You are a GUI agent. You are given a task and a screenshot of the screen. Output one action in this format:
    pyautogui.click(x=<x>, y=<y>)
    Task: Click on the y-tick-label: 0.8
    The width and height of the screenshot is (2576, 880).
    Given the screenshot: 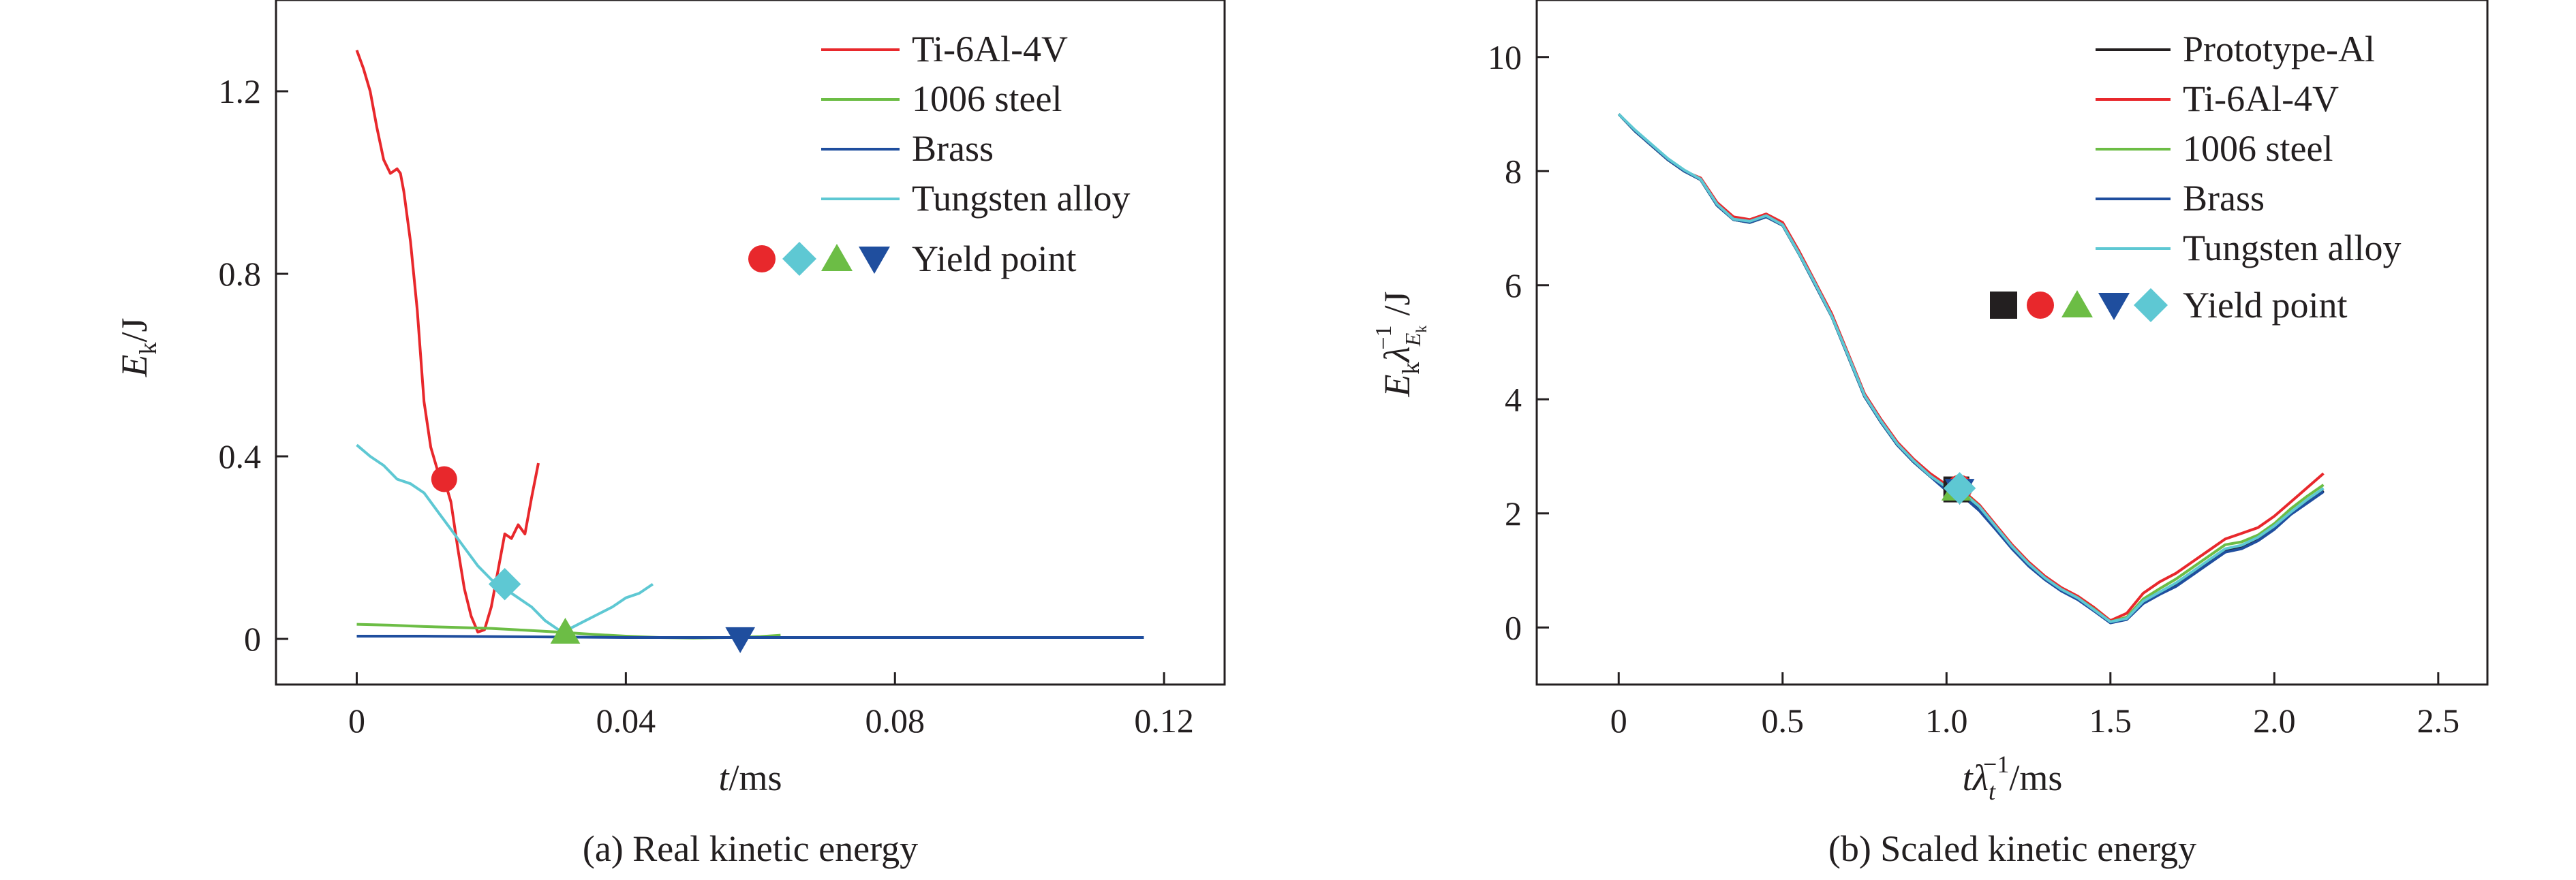 What is the action you would take?
    pyautogui.click(x=240, y=274)
    